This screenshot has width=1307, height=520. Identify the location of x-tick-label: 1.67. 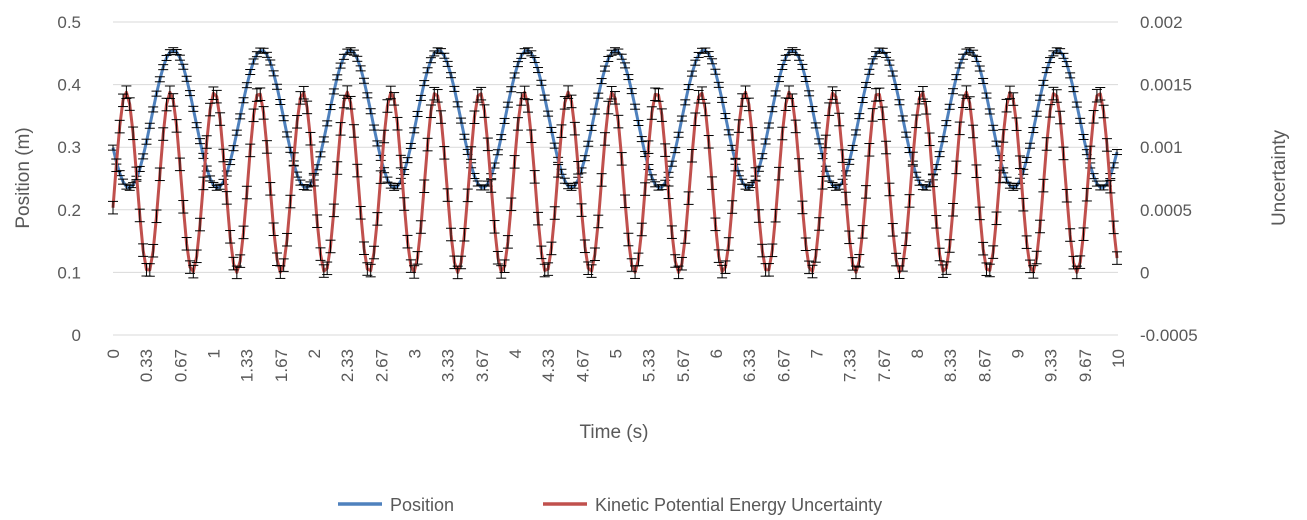
(281, 365).